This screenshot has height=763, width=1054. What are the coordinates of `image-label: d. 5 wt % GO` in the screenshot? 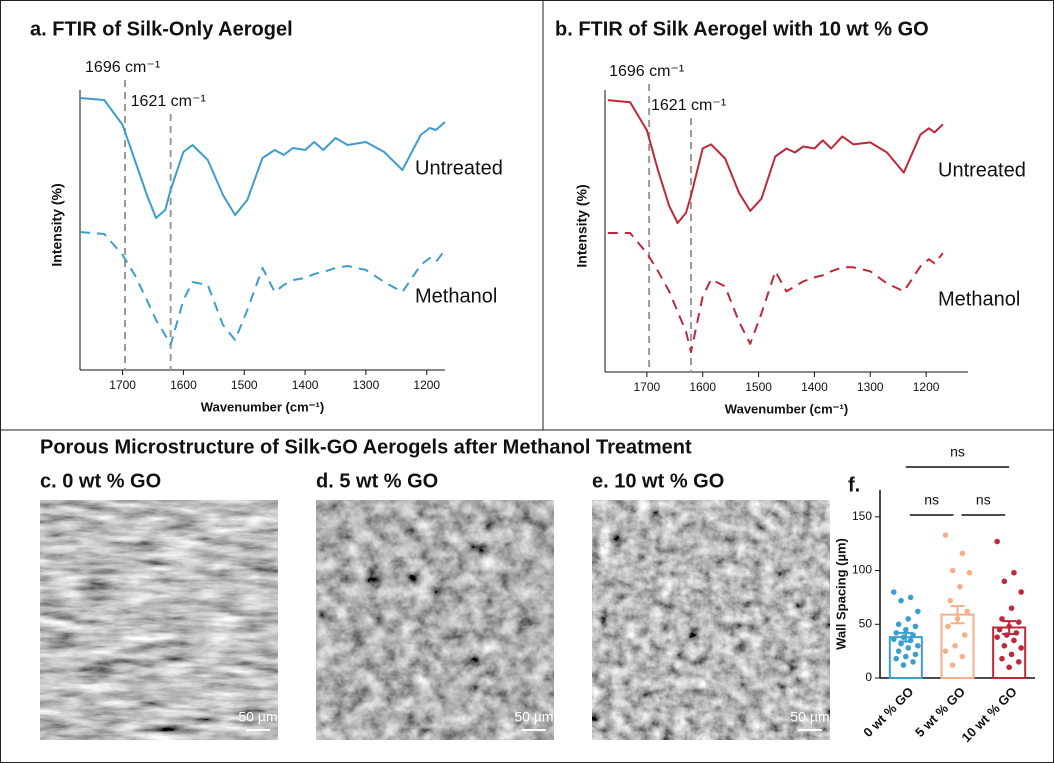 It's located at (377, 481).